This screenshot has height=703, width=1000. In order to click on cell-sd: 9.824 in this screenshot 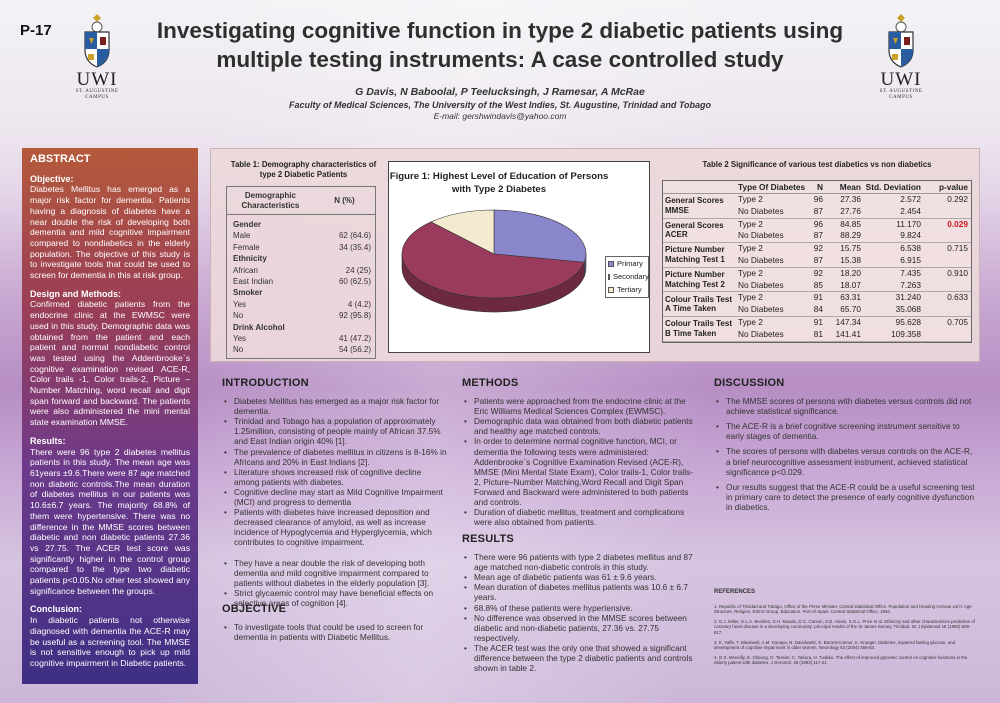, I will do `click(910, 235)`.